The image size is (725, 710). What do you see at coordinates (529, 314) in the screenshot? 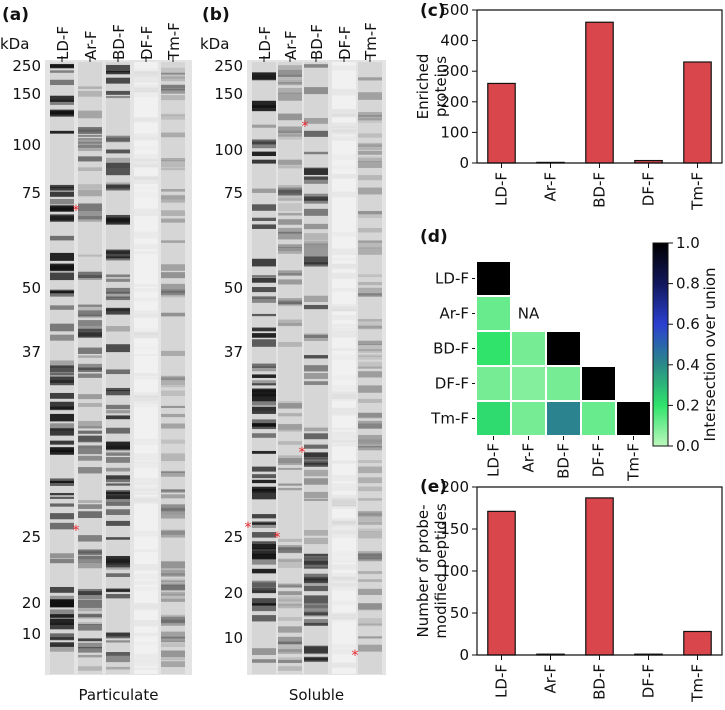
I see `na-label: NA` at bounding box center [529, 314].